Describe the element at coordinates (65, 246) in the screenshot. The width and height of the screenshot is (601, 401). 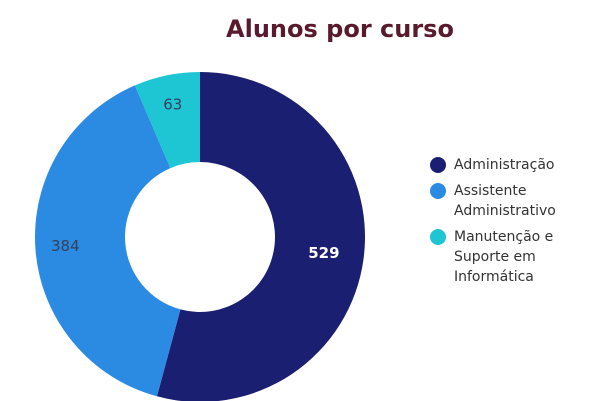
I see `data-label: 384` at that location.